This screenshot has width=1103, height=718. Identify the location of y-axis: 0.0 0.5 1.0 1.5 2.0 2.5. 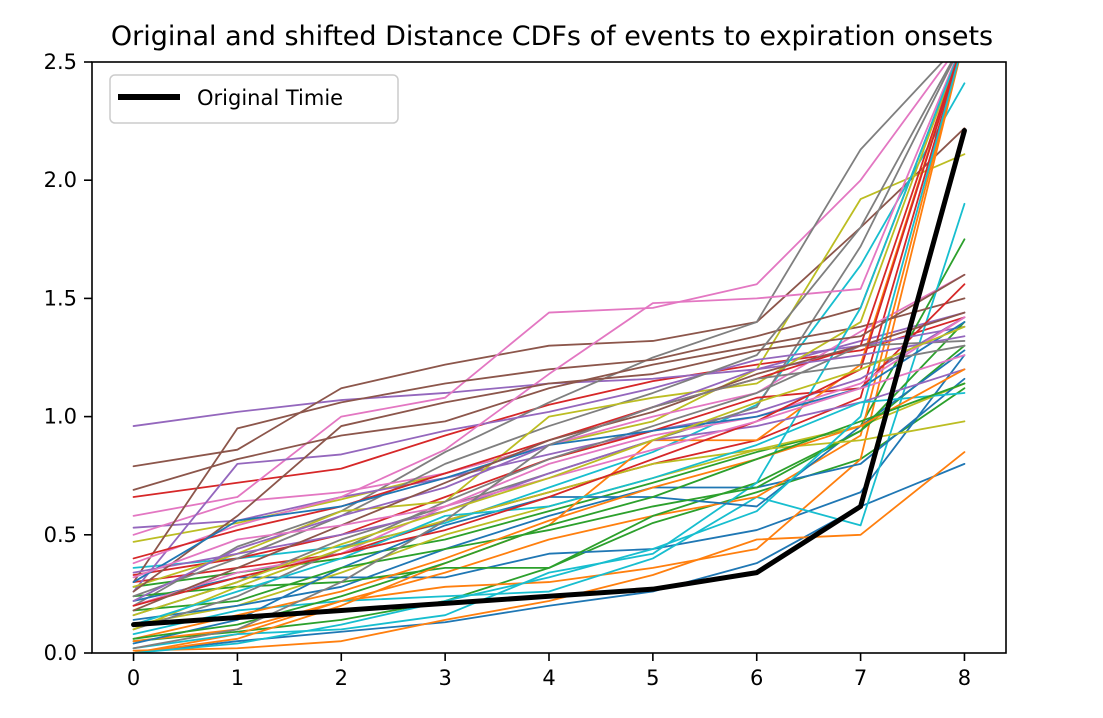
(68, 357).